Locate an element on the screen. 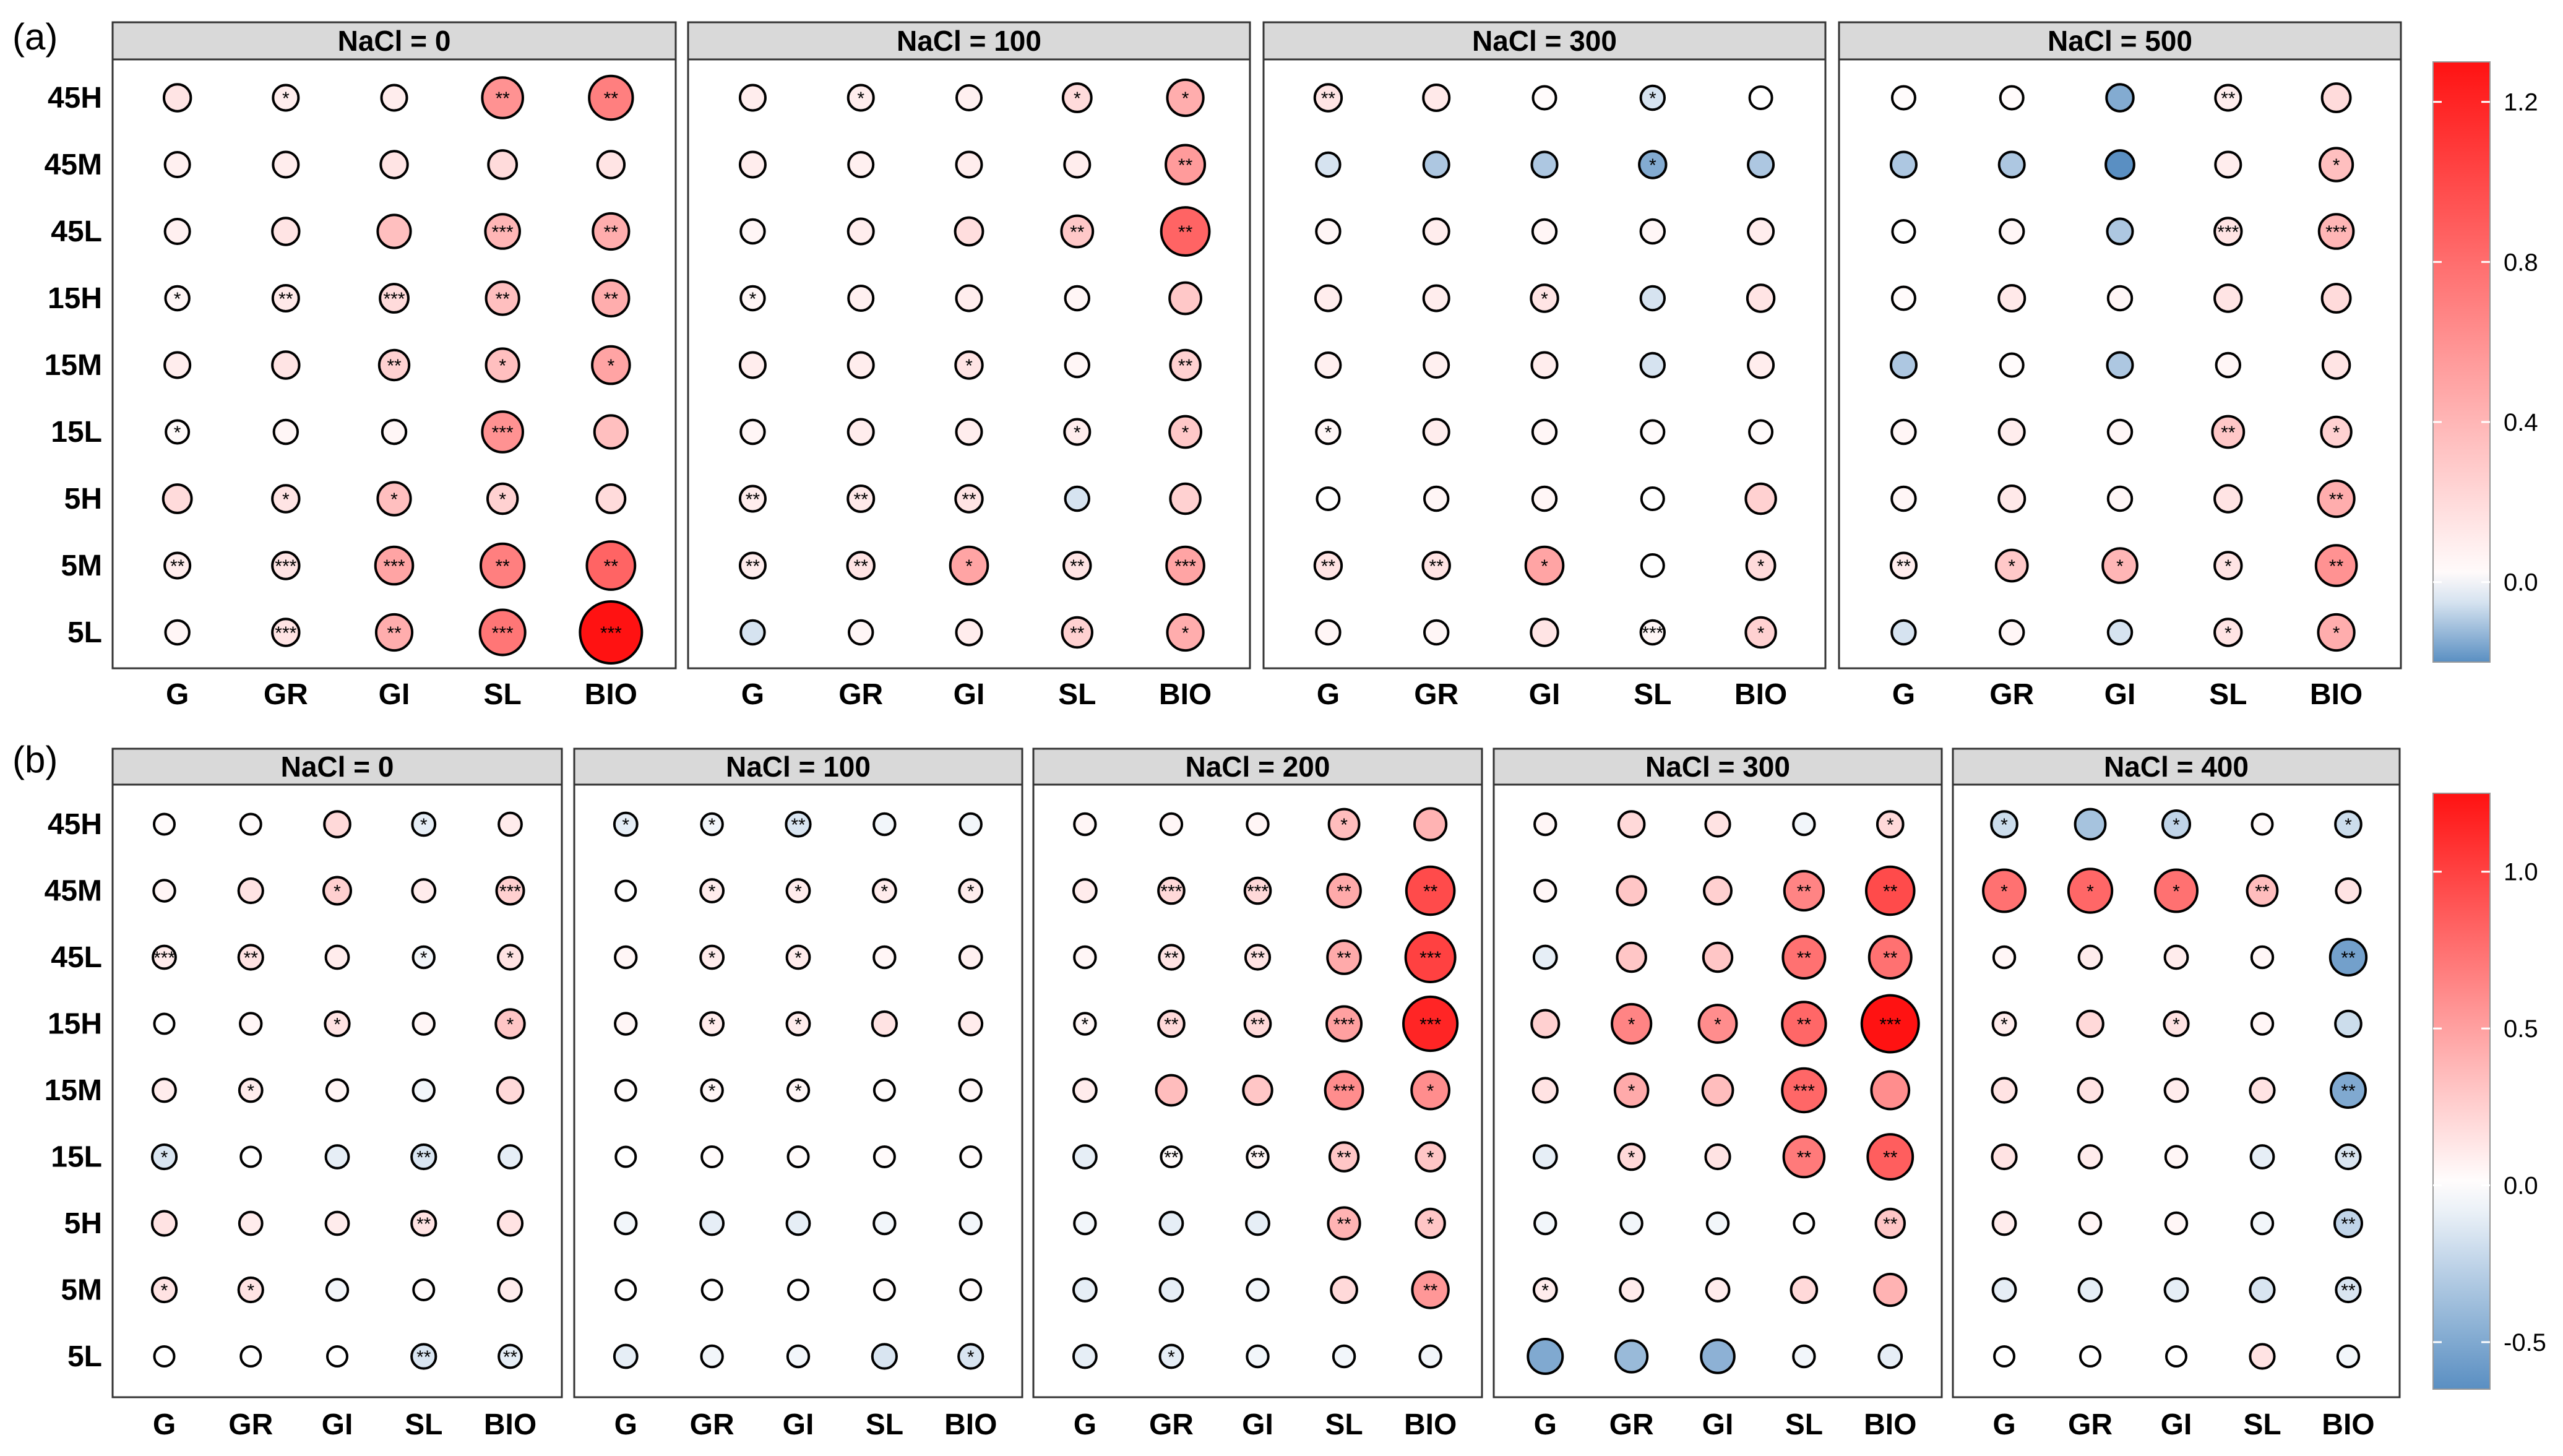 Image resolution: width=2563 pixels, height=1456 pixels. facet-strip is located at coordinates (1544, 41).